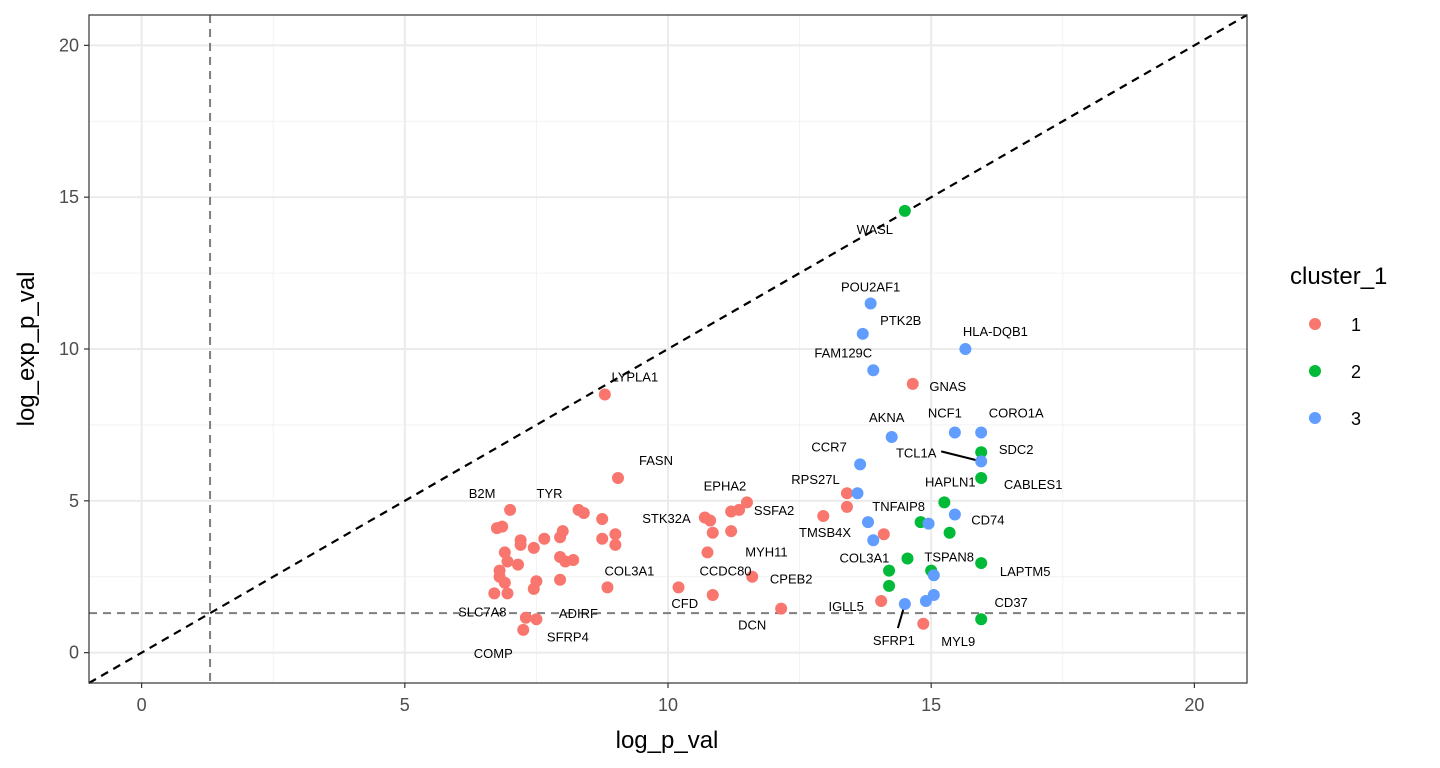  Describe the element at coordinates (894, 640) in the screenshot. I see `point-label: SFRP1` at that location.